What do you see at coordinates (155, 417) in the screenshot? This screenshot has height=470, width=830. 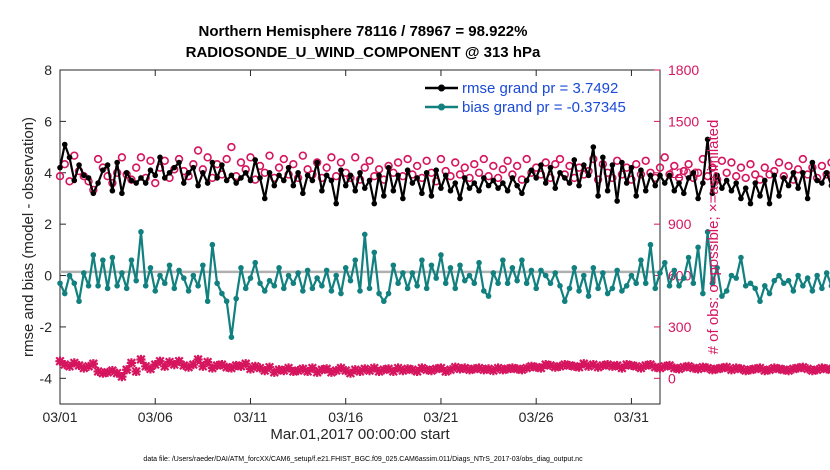 I see `x-tick-label: 03/06` at bounding box center [155, 417].